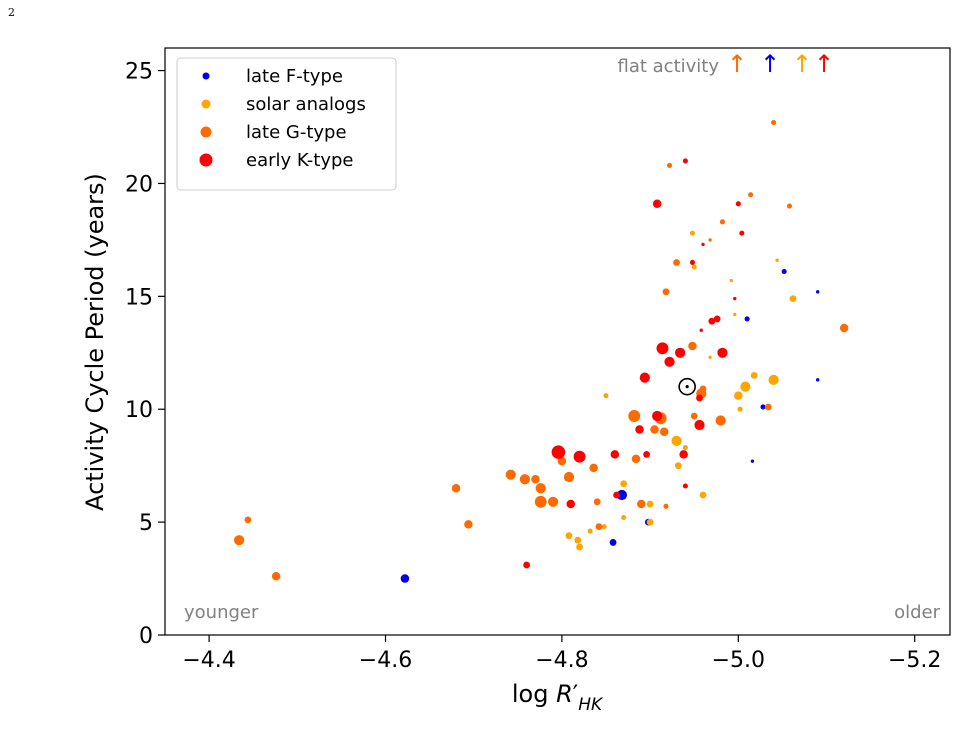  What do you see at coordinates (306, 104) in the screenshot?
I see `legend-label: solar analogs` at bounding box center [306, 104].